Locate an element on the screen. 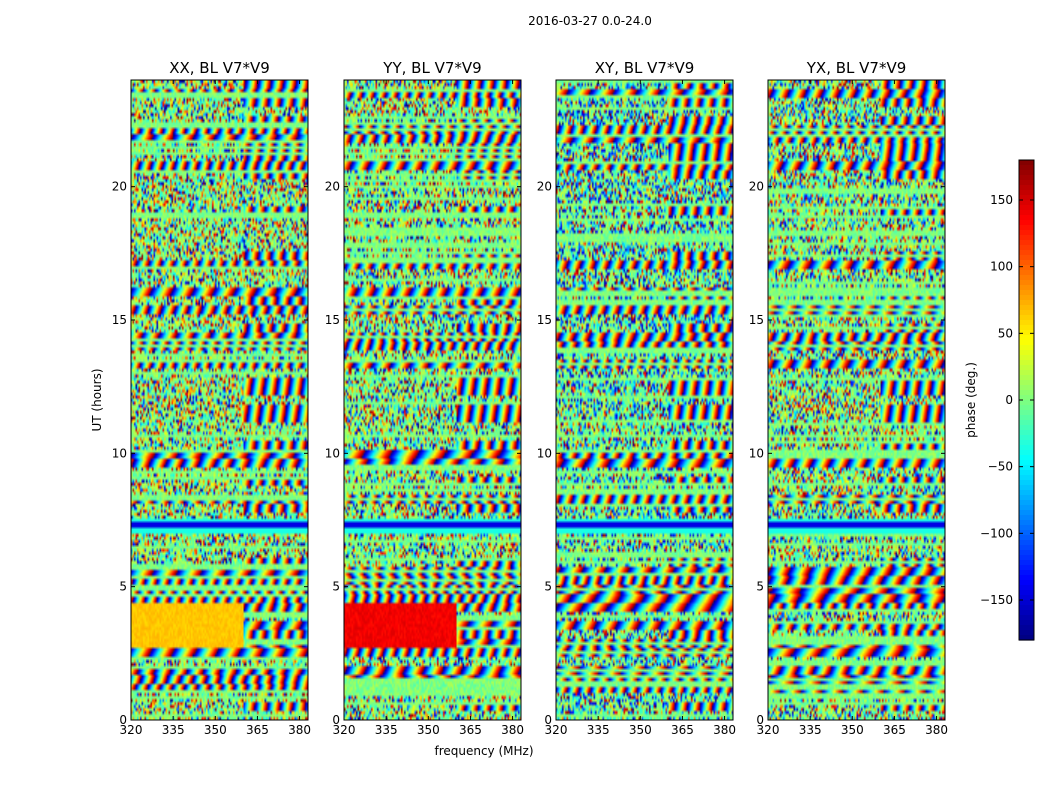 This screenshot has width=1050, height=800. phase-heatmap-yy is located at coordinates (432, 400).